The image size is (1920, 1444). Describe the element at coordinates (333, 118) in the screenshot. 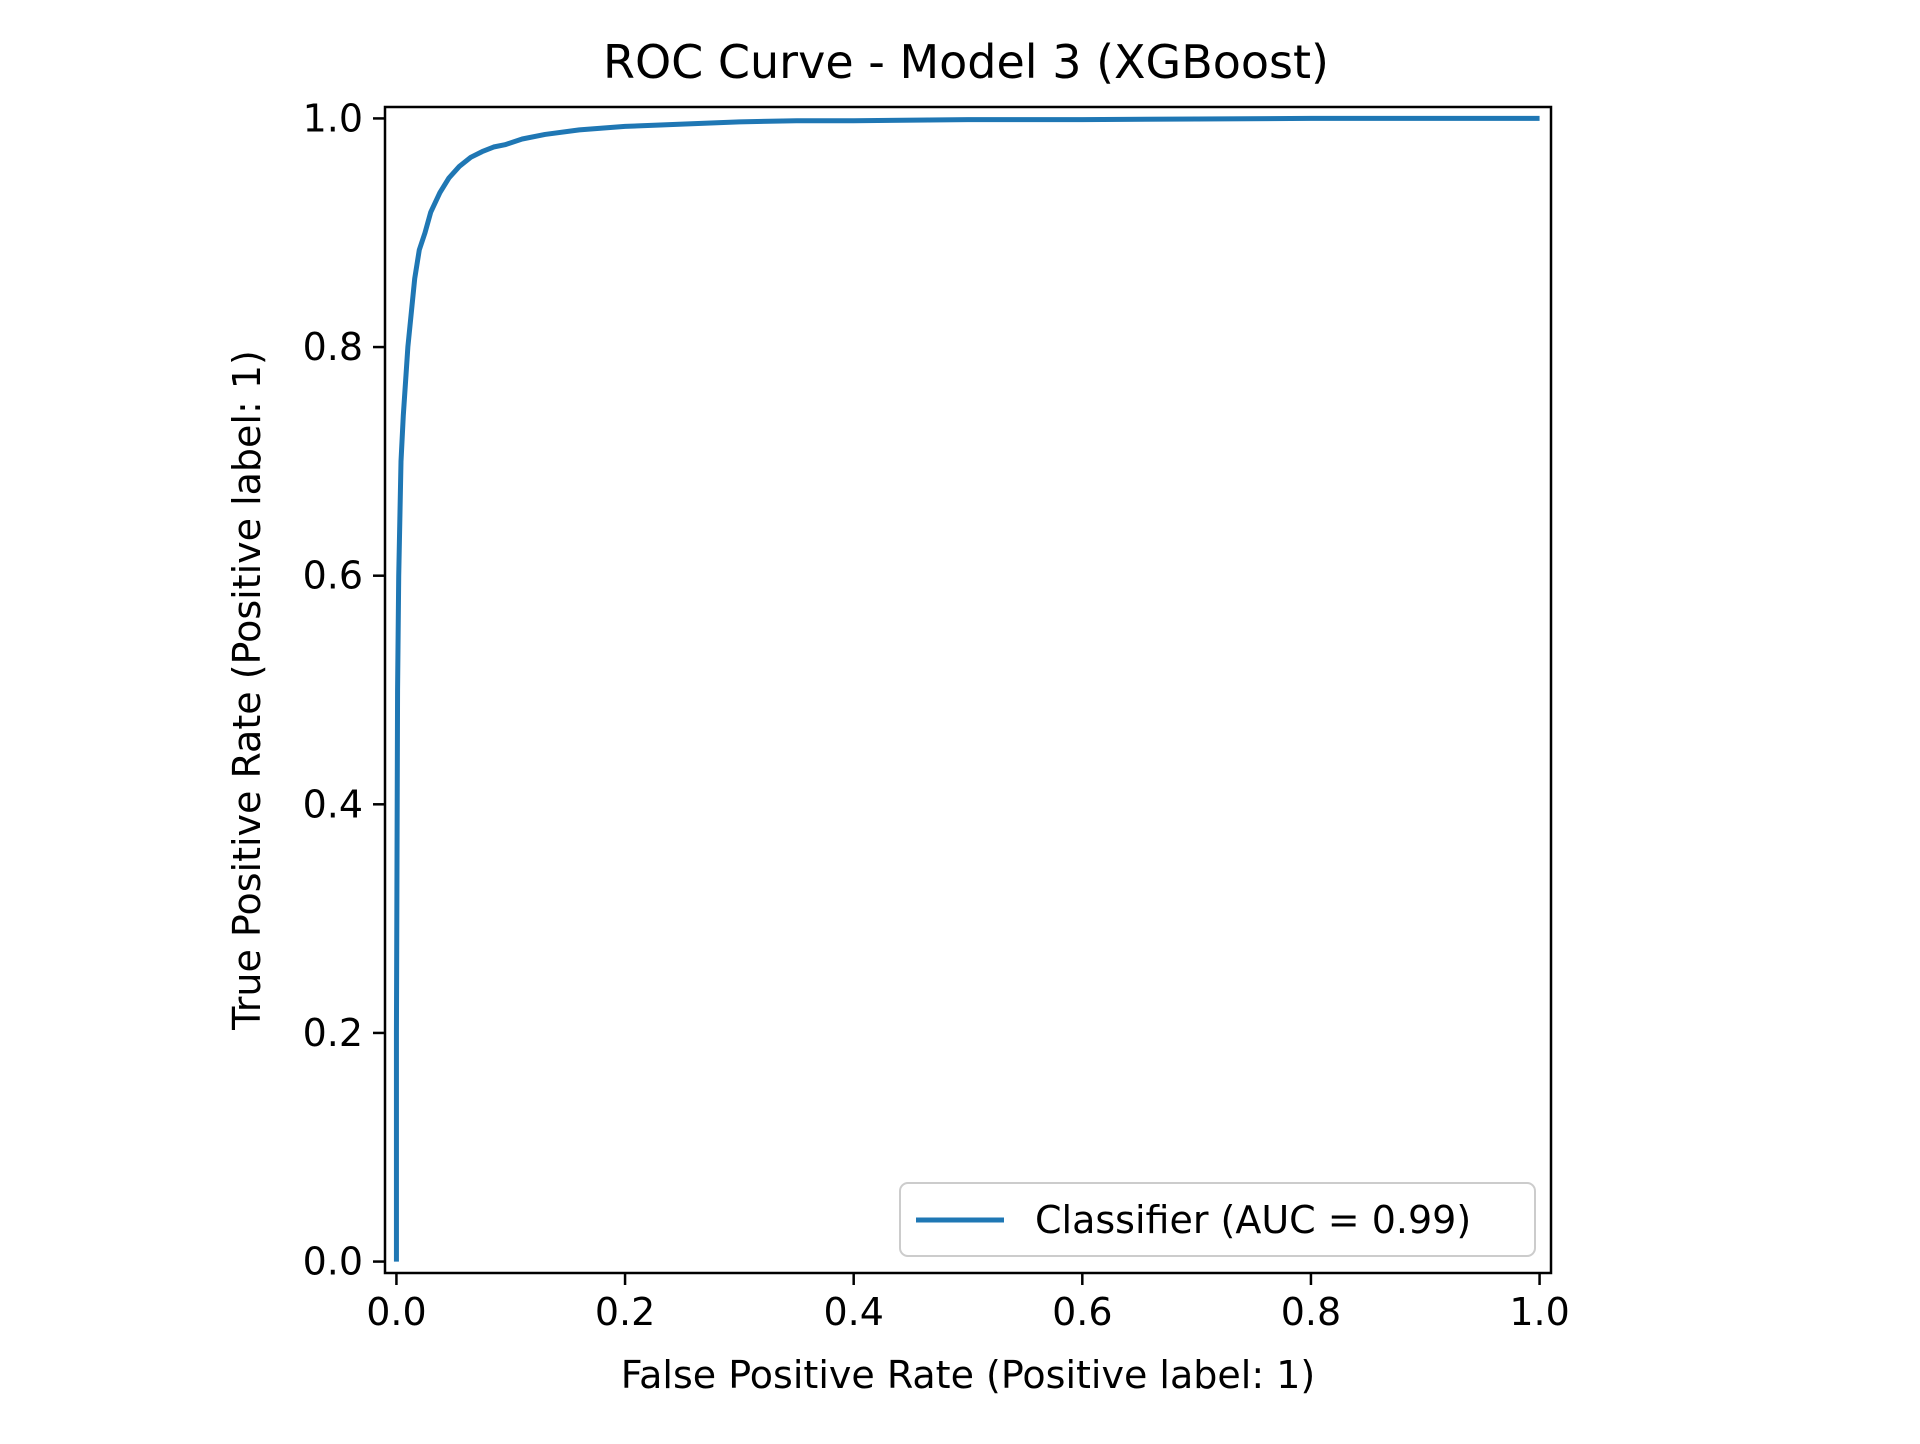

I see `y-tick-label: 1.0` at that location.